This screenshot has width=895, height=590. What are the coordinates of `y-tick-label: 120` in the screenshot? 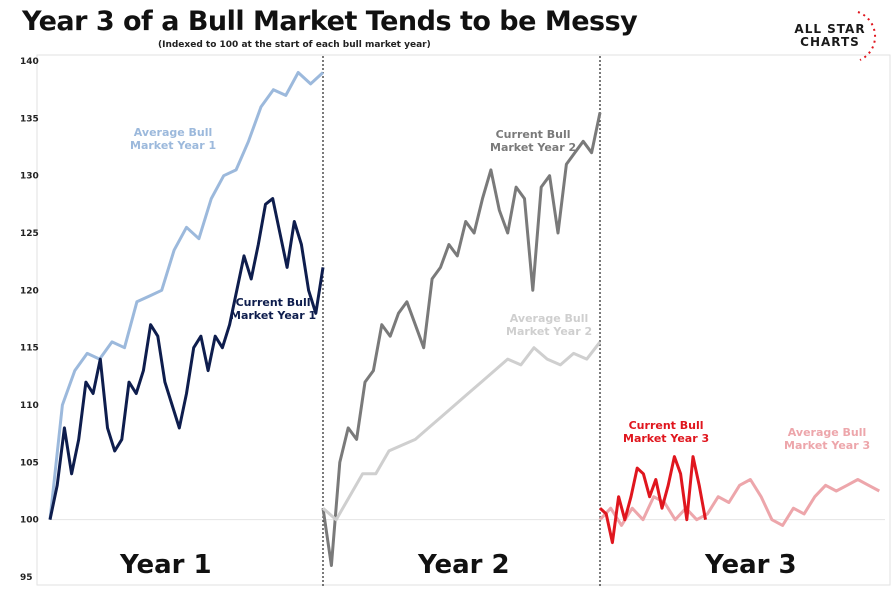 It's located at (29, 291).